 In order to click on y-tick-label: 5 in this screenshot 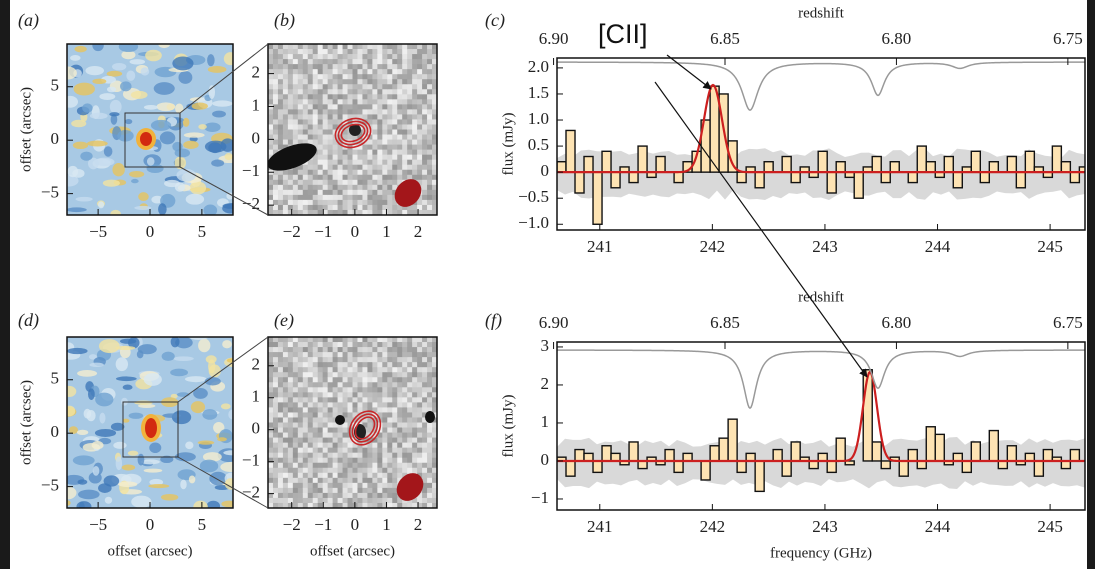, I will do `click(55, 378)`.